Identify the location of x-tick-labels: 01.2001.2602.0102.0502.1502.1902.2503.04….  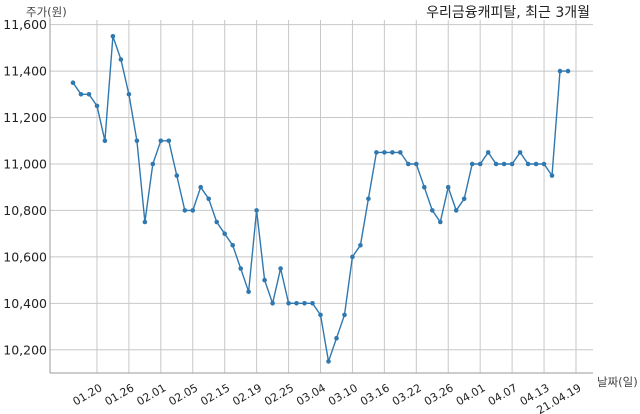
(327, 397).